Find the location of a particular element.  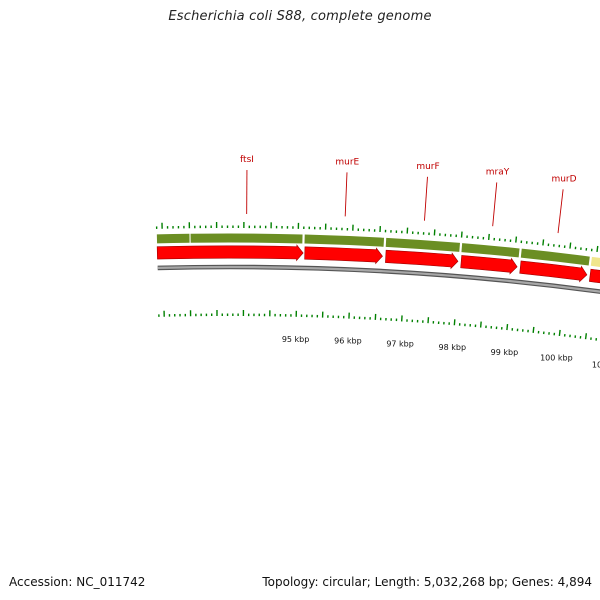

kbp-label: 96 kbp is located at coordinates (348, 341).